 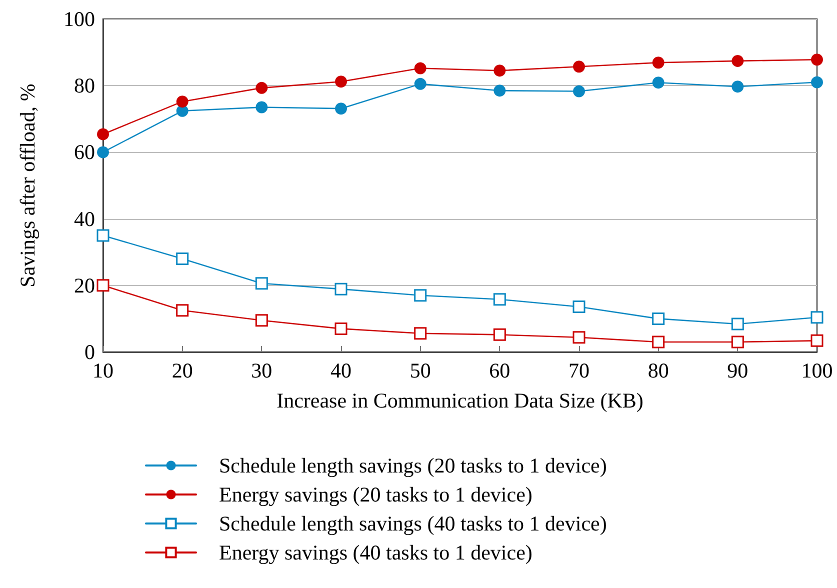 I want to click on x-tick-label: 80, so click(x=658, y=370).